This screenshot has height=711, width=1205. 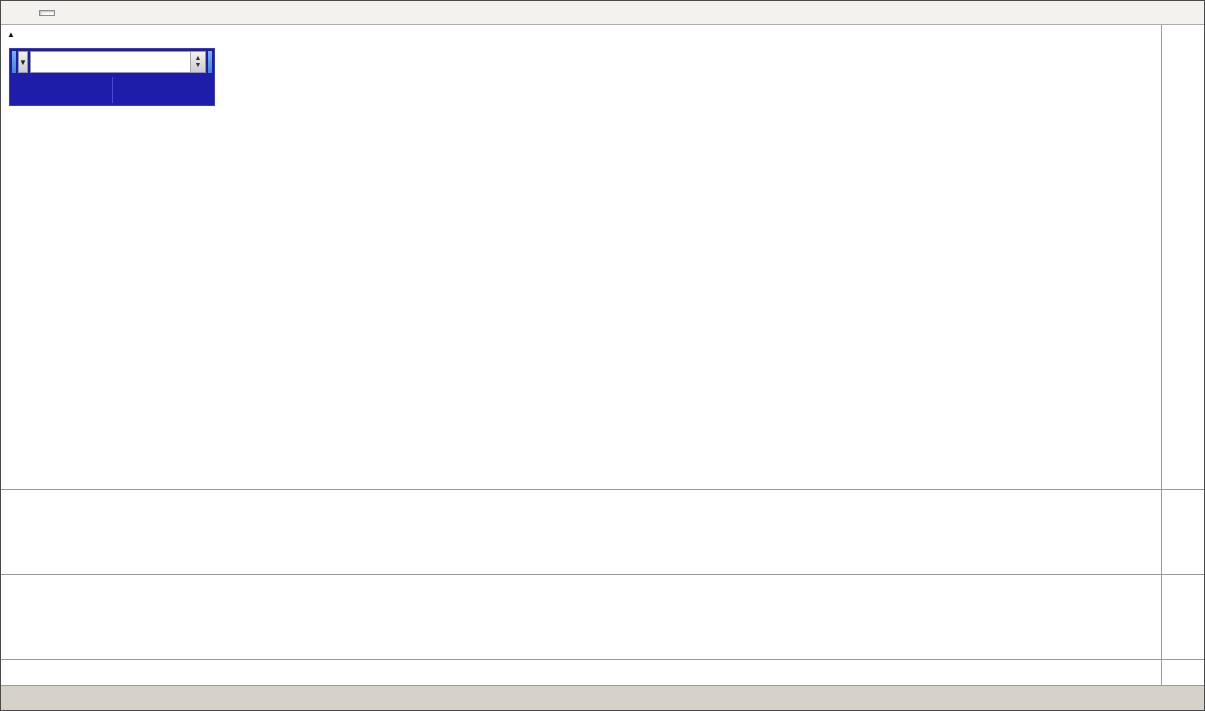 I want to click on price-separator, so click(x=112, y=90).